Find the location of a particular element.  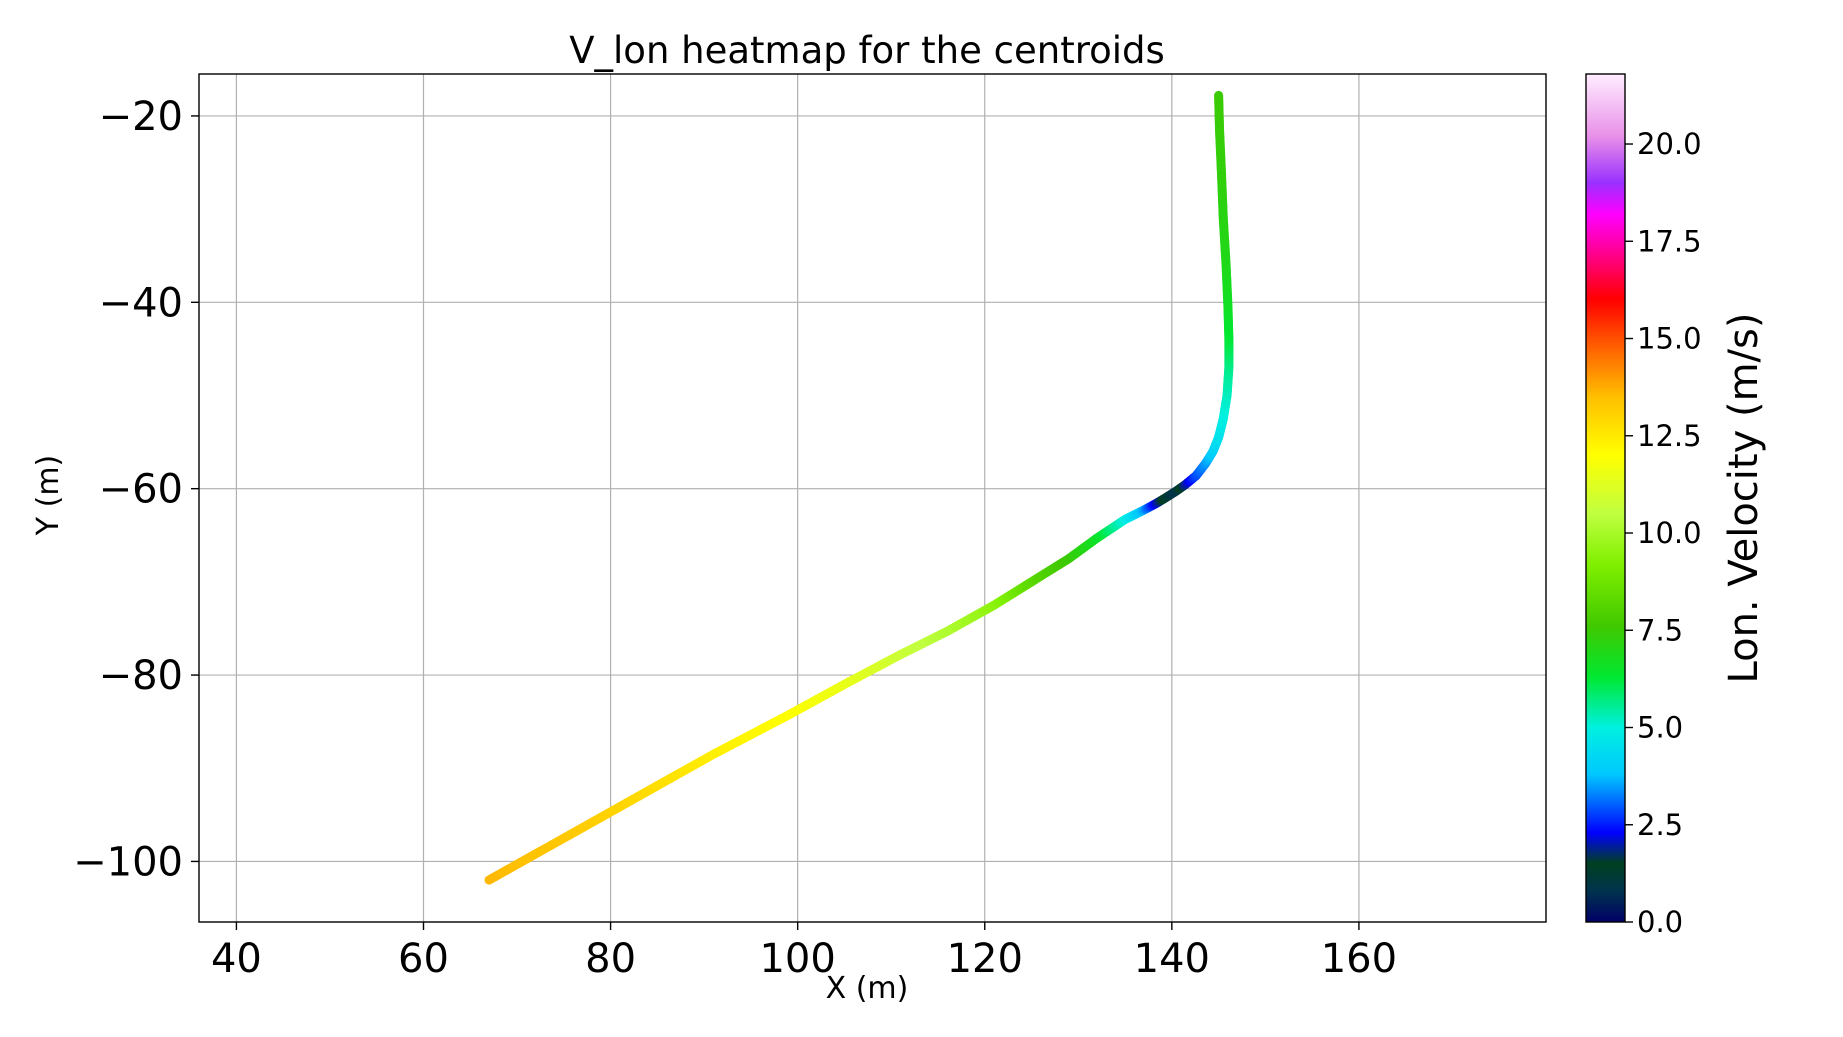

x-axis-label: X (m) is located at coordinates (867, 988).